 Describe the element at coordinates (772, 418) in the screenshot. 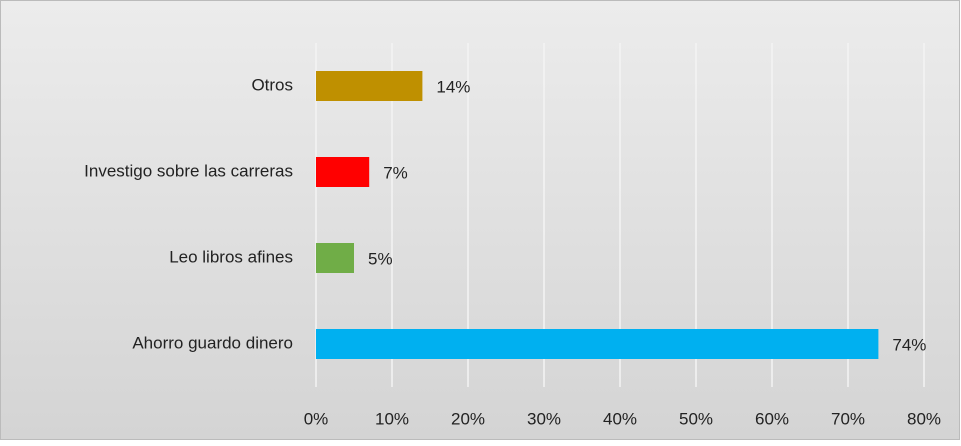

I see `x-tick-label: 60%` at that location.